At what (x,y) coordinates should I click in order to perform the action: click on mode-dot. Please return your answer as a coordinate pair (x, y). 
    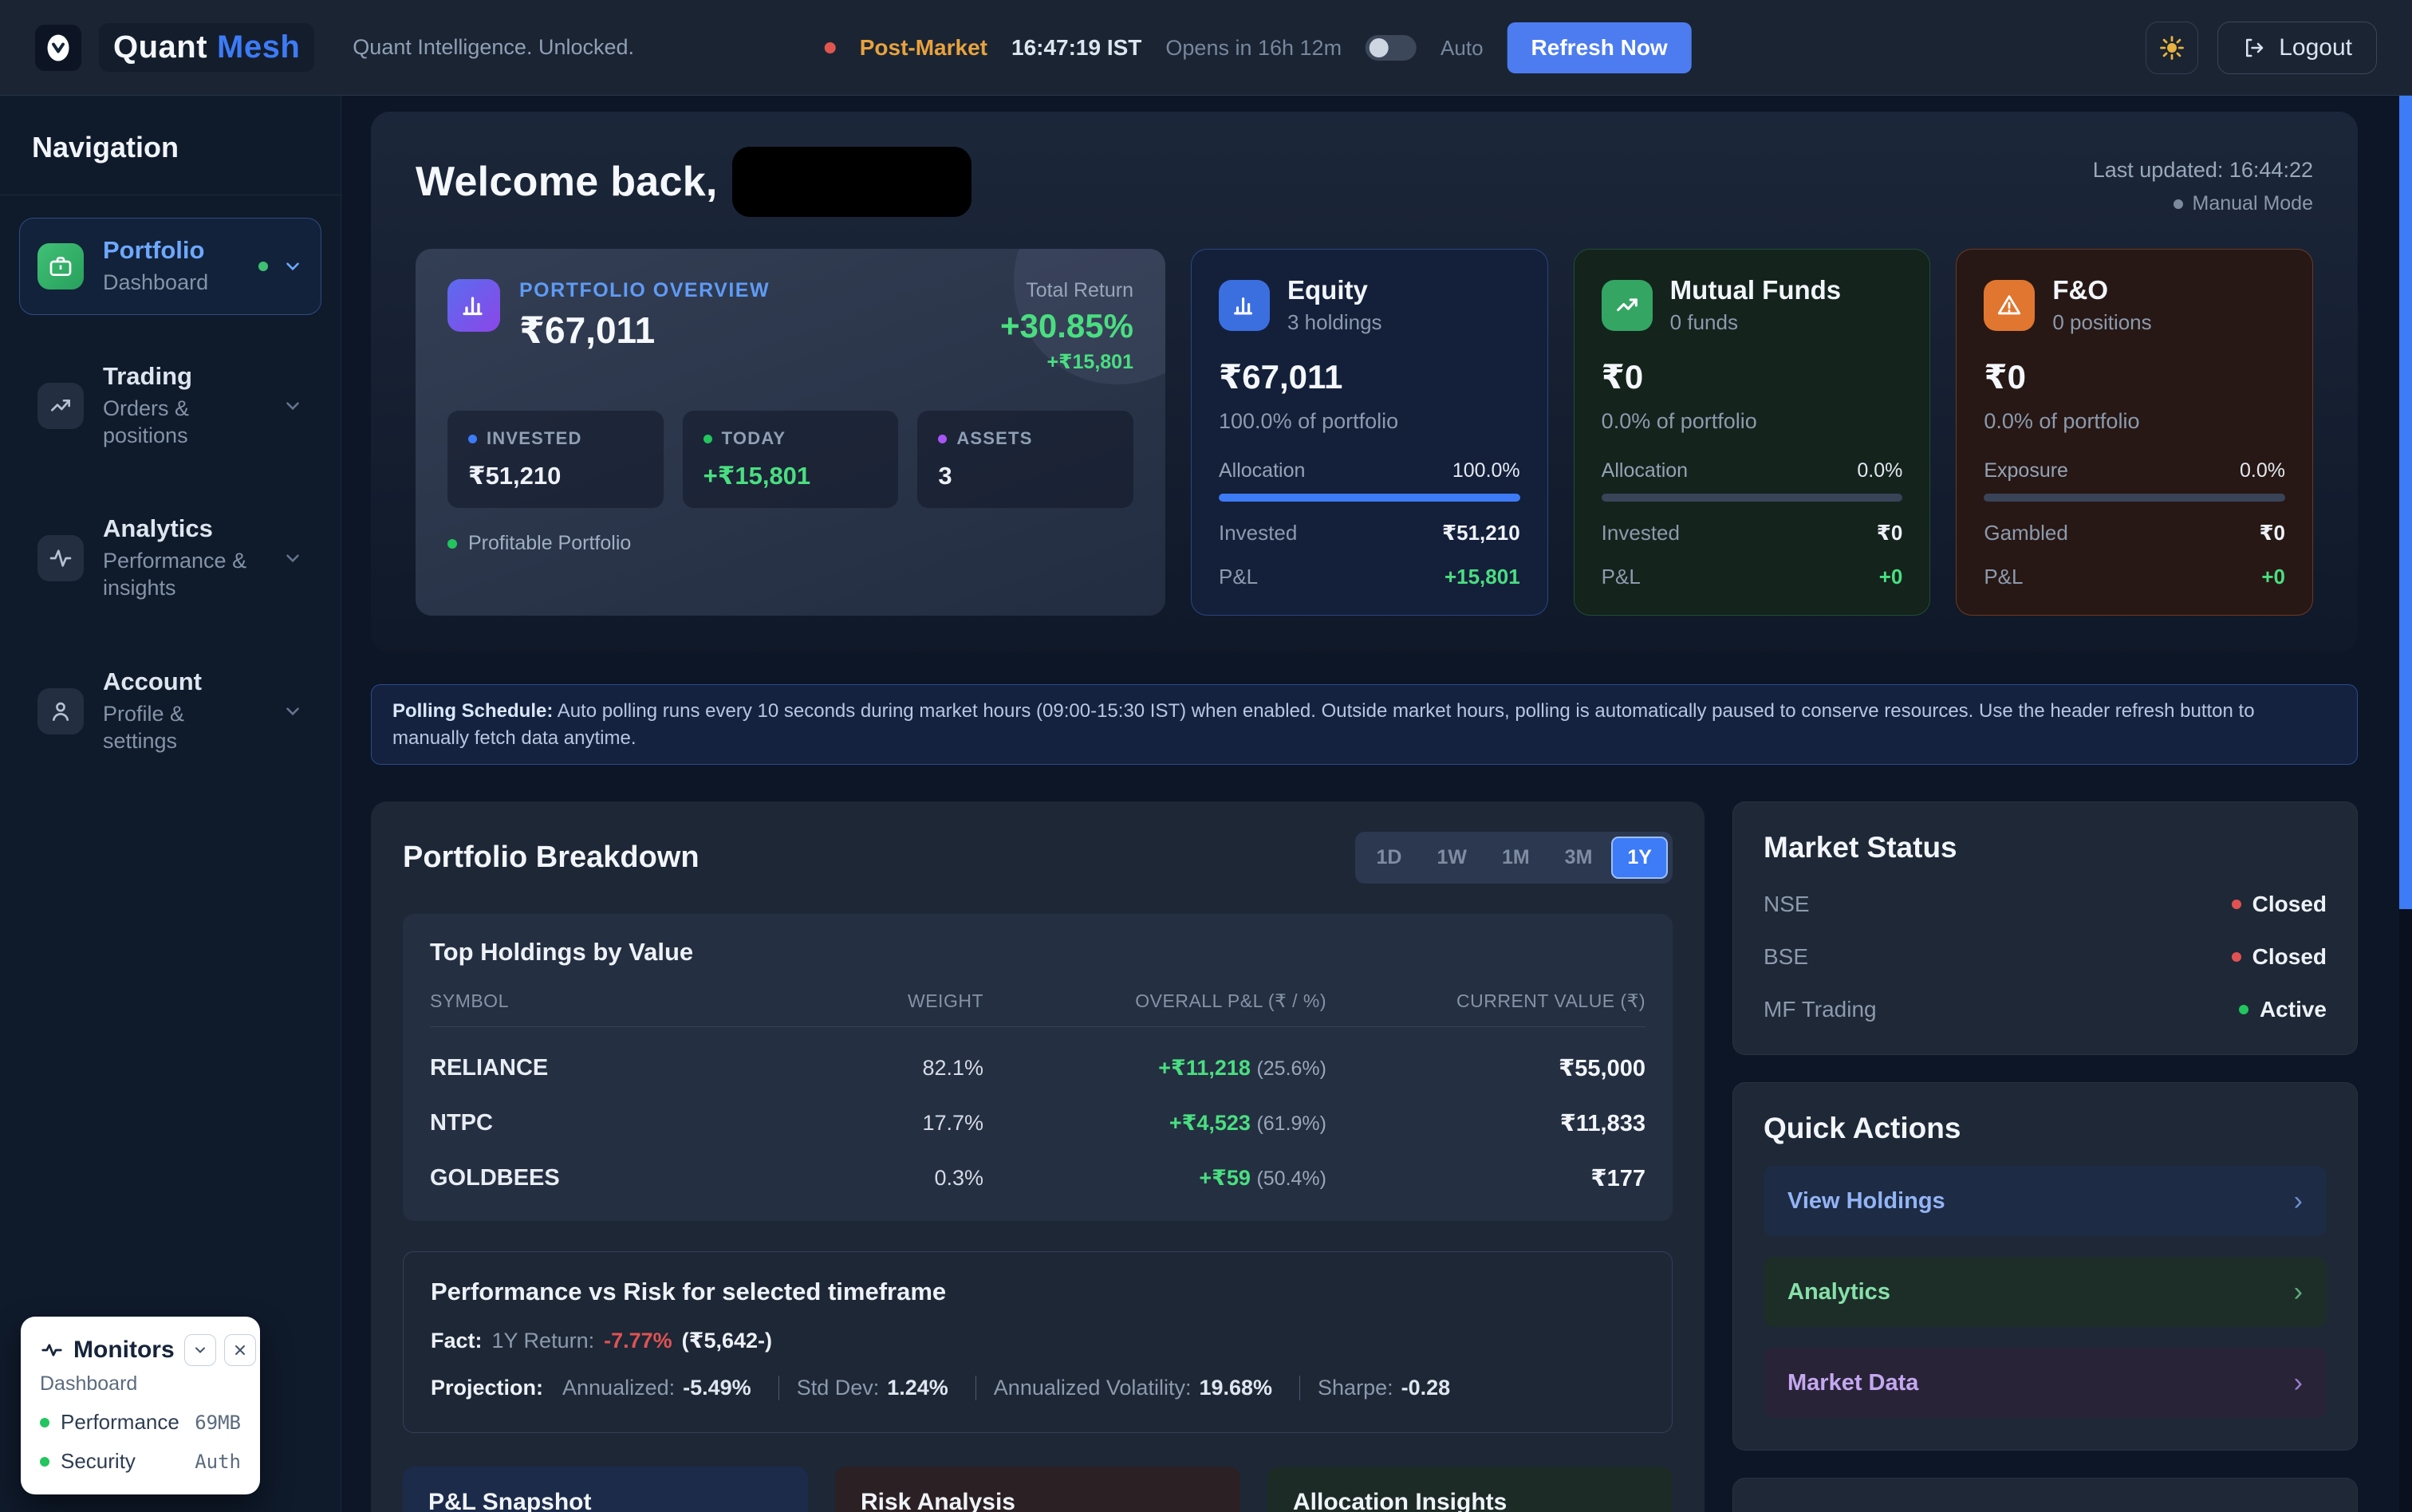
    Looking at the image, I should click on (2178, 204).